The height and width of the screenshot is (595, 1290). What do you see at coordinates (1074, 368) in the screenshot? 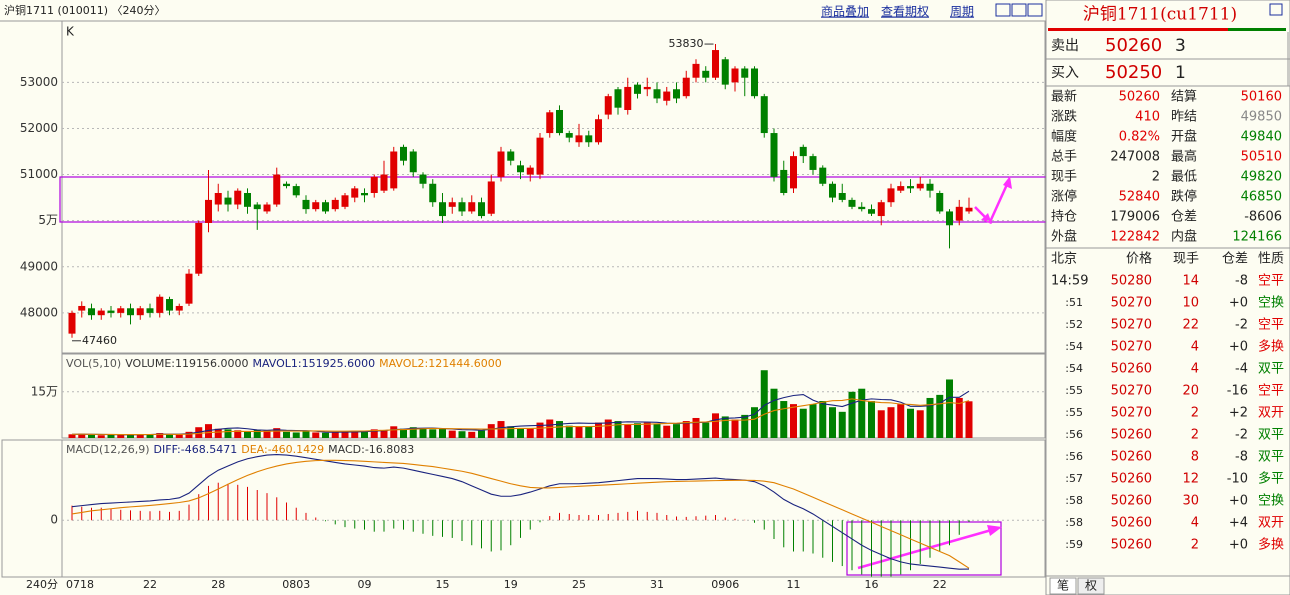
I see `trade-cell: :54` at bounding box center [1074, 368].